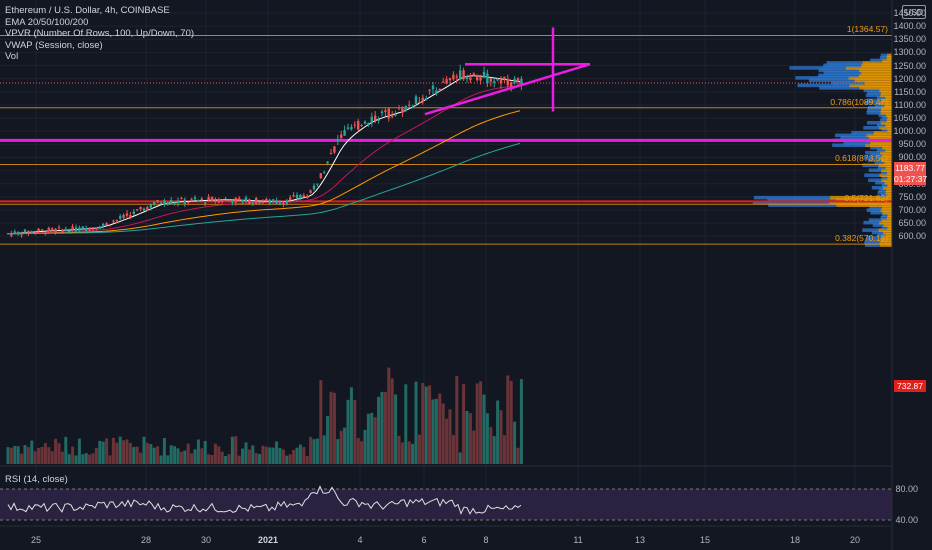 This screenshot has height=550, width=932. I want to click on x-tick-label: 20, so click(855, 540).